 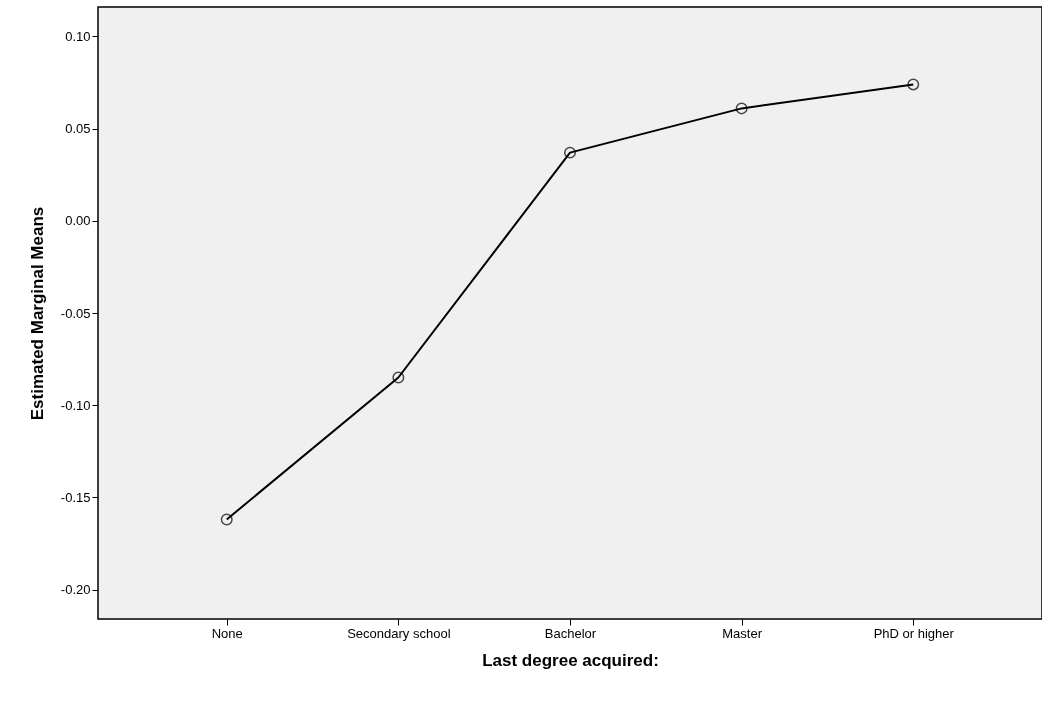 I want to click on x-axis-title: Last degree acquired:, so click(x=570, y=660).